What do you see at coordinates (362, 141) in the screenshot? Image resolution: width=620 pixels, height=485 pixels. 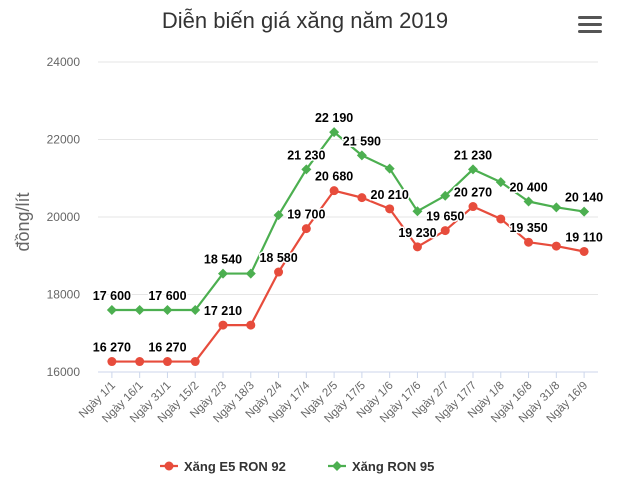 I see `data-label: 21 590` at bounding box center [362, 141].